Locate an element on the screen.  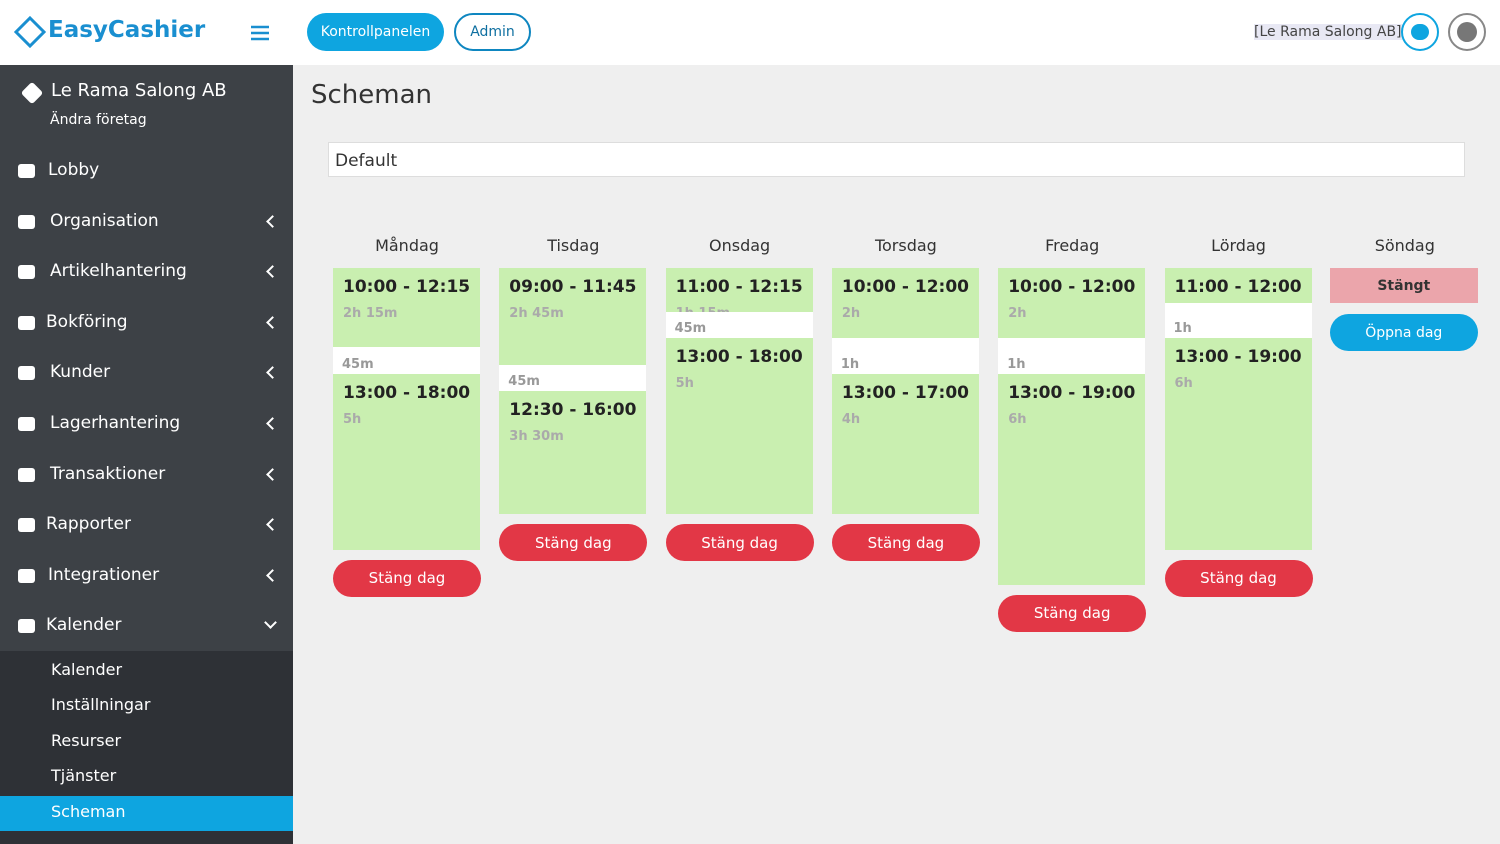
wrench-icon is located at coordinates (32, 93).